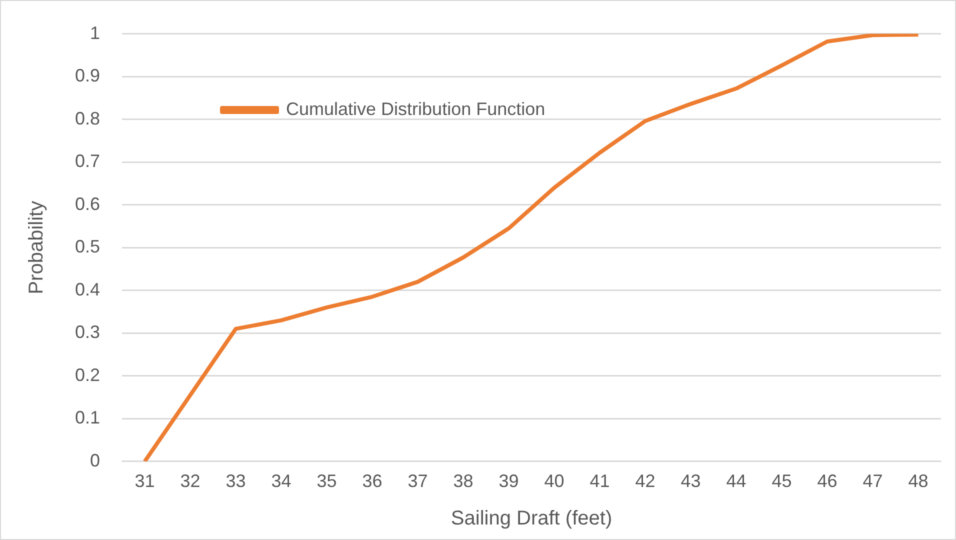 The width and height of the screenshot is (956, 540). What do you see at coordinates (87, 76) in the screenshot?
I see `y-tick-label: 0.9` at bounding box center [87, 76].